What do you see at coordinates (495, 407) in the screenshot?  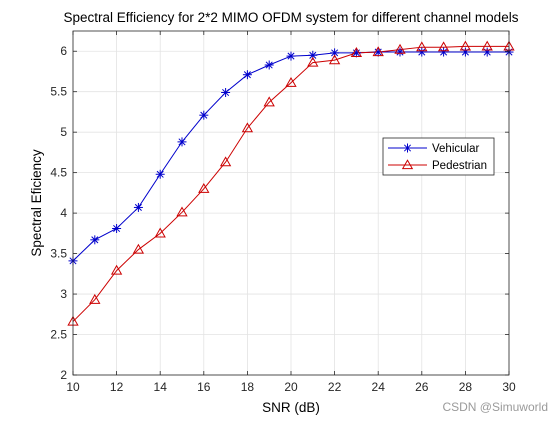 I see `watermark: CSDN @Simuworld` at bounding box center [495, 407].